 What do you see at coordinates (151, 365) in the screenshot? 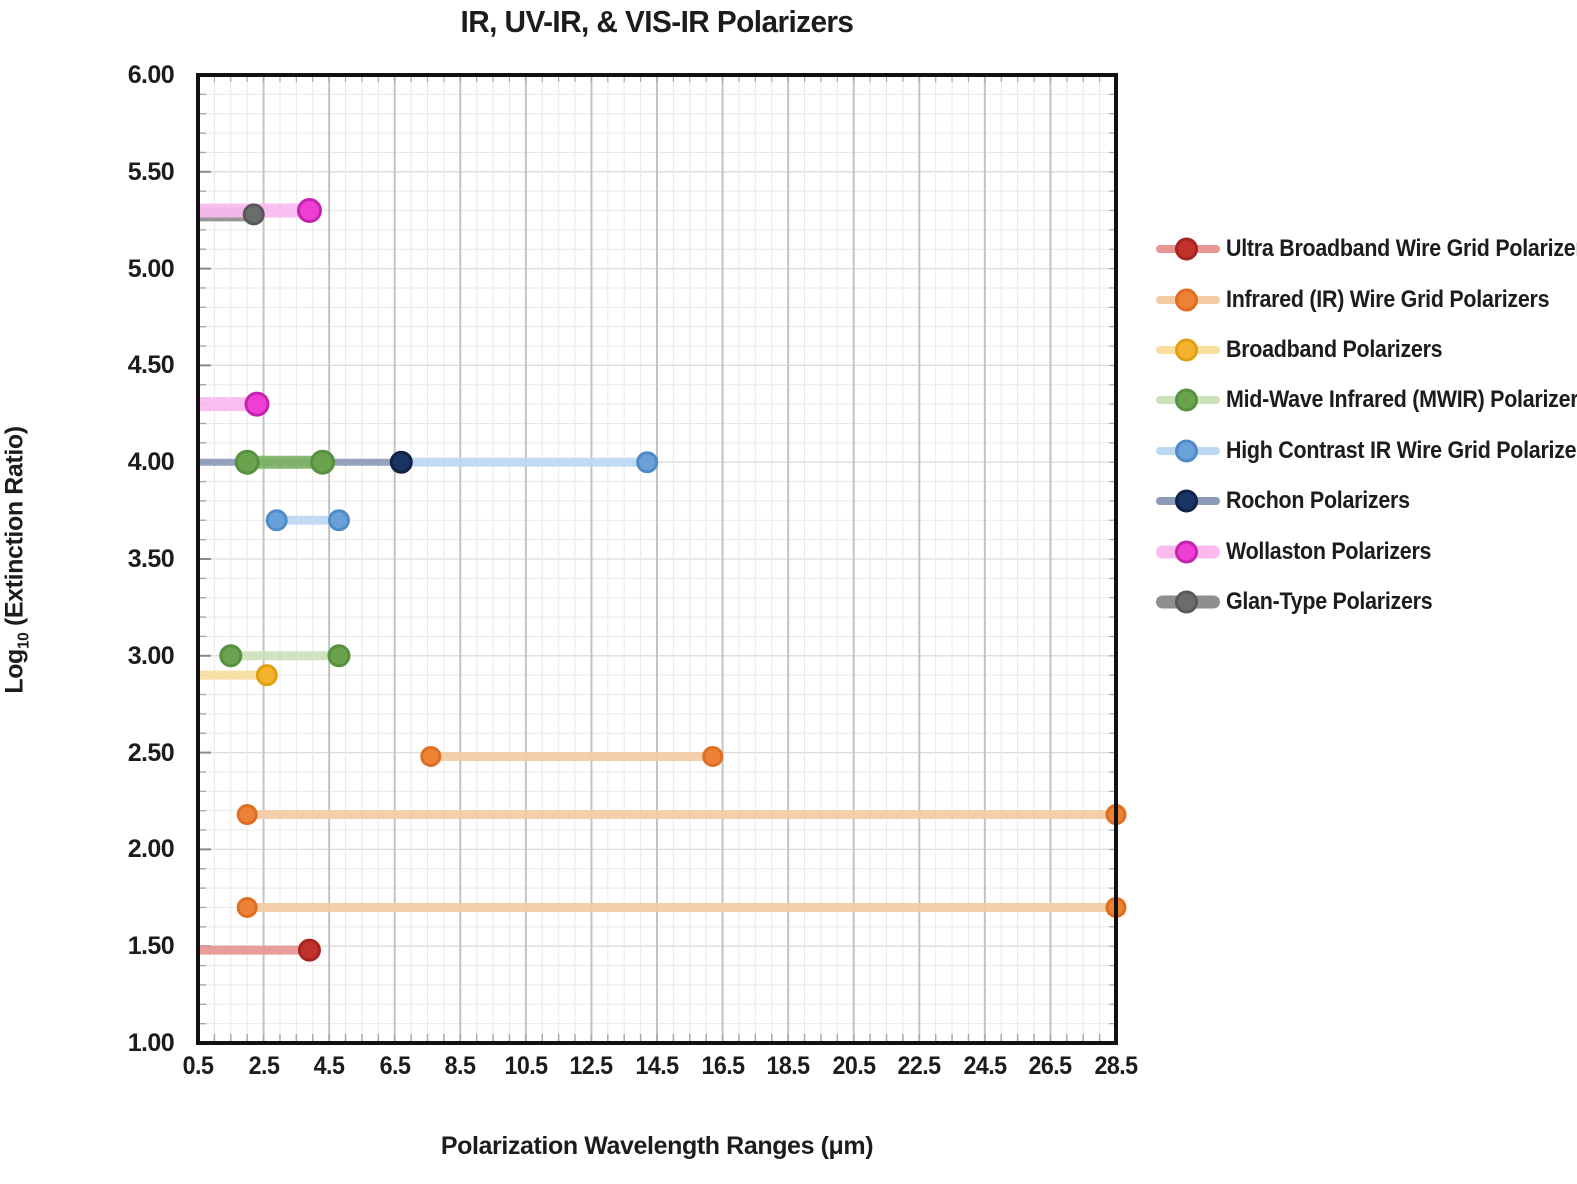
I see `y-tick-label: 4.50` at bounding box center [151, 365].